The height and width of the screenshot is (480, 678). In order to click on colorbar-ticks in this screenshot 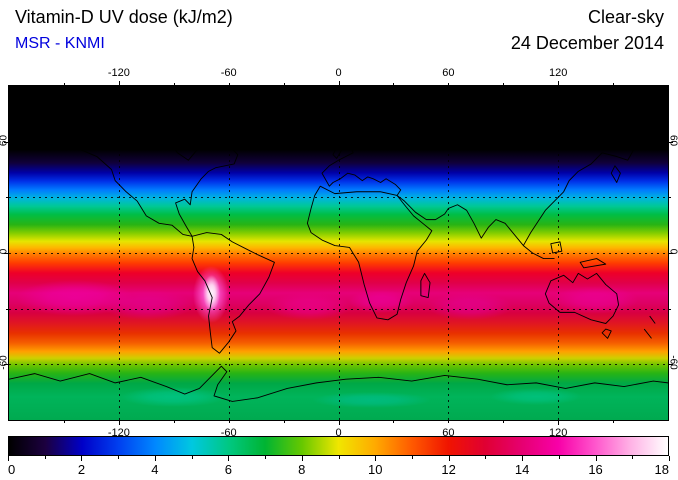, I will do `click(339, 459)`.